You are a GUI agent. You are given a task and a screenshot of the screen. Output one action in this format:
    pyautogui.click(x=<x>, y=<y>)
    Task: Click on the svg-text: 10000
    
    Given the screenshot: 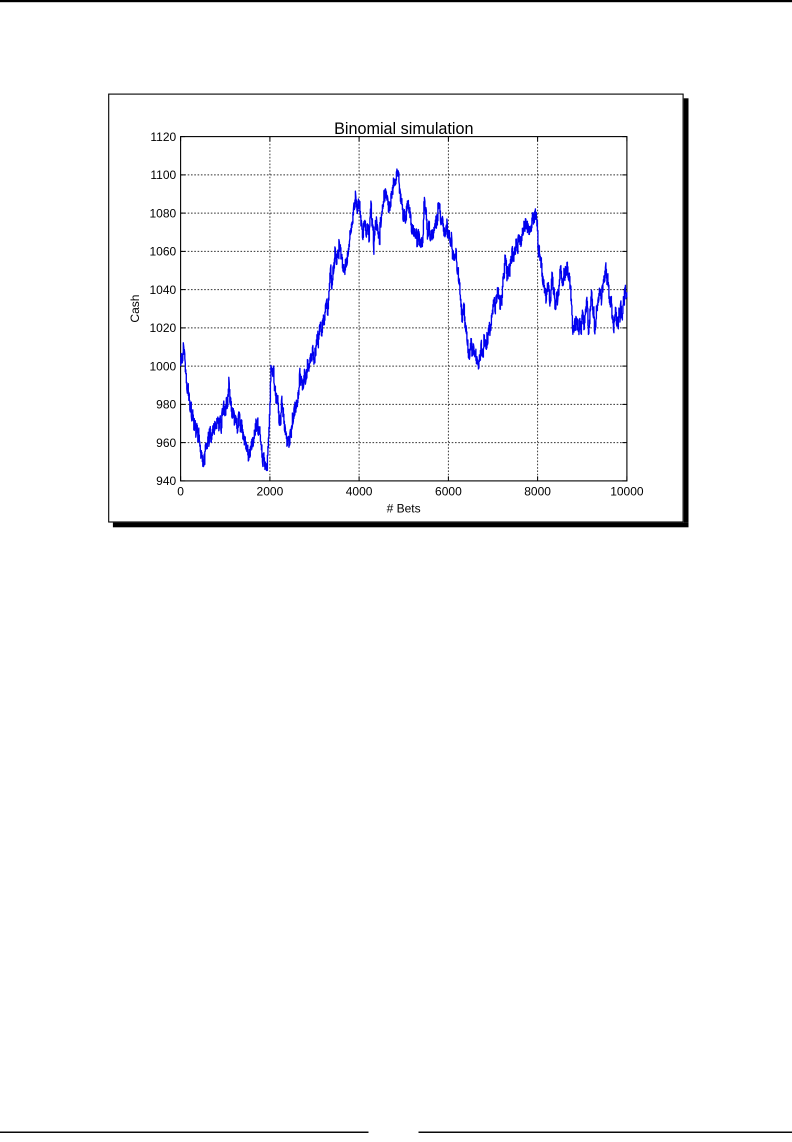 What is the action you would take?
    pyautogui.click(x=627, y=492)
    